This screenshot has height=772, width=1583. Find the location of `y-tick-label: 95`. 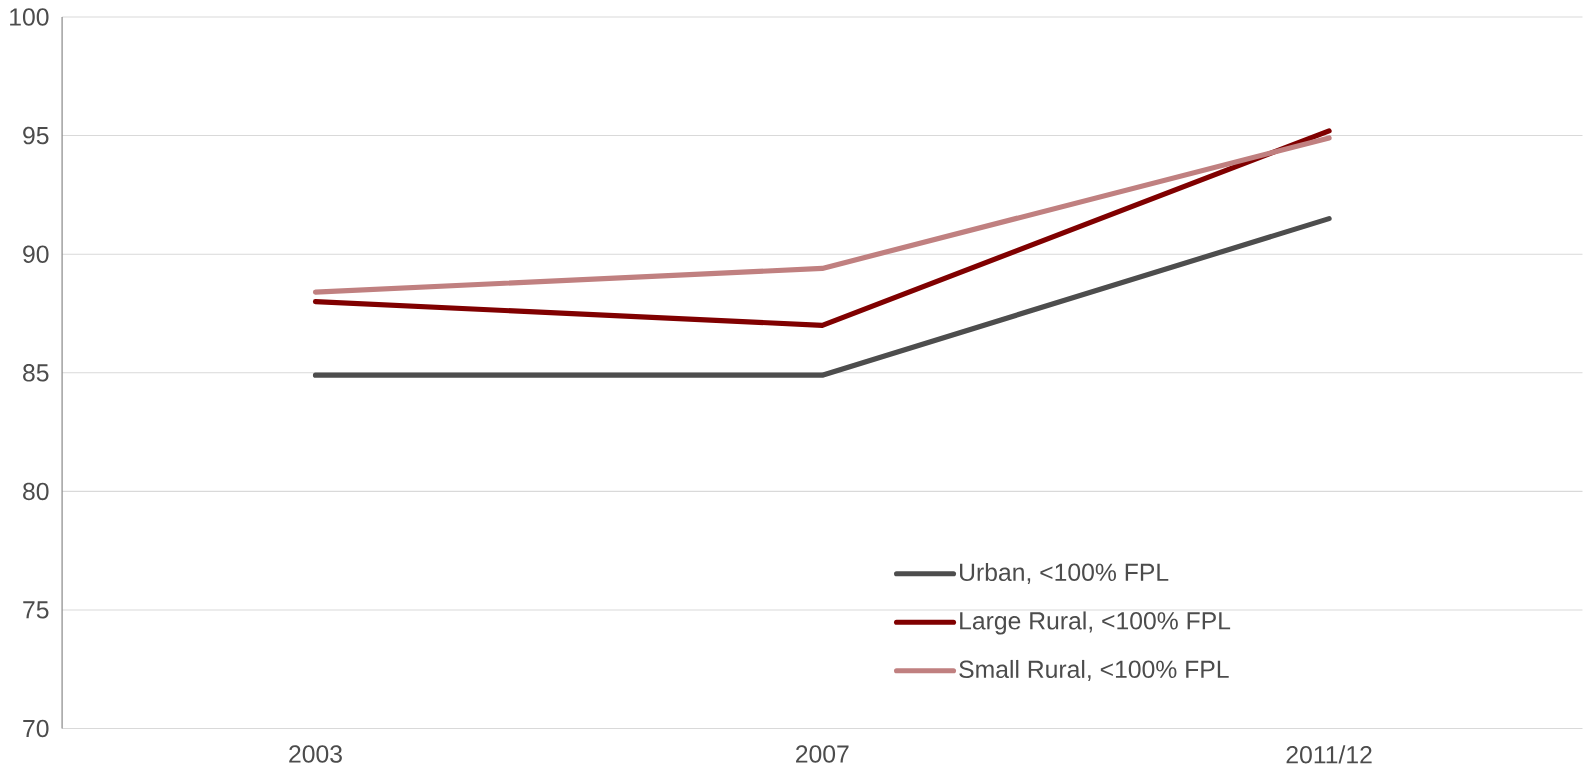

y-tick-label: 95 is located at coordinates (36, 135).